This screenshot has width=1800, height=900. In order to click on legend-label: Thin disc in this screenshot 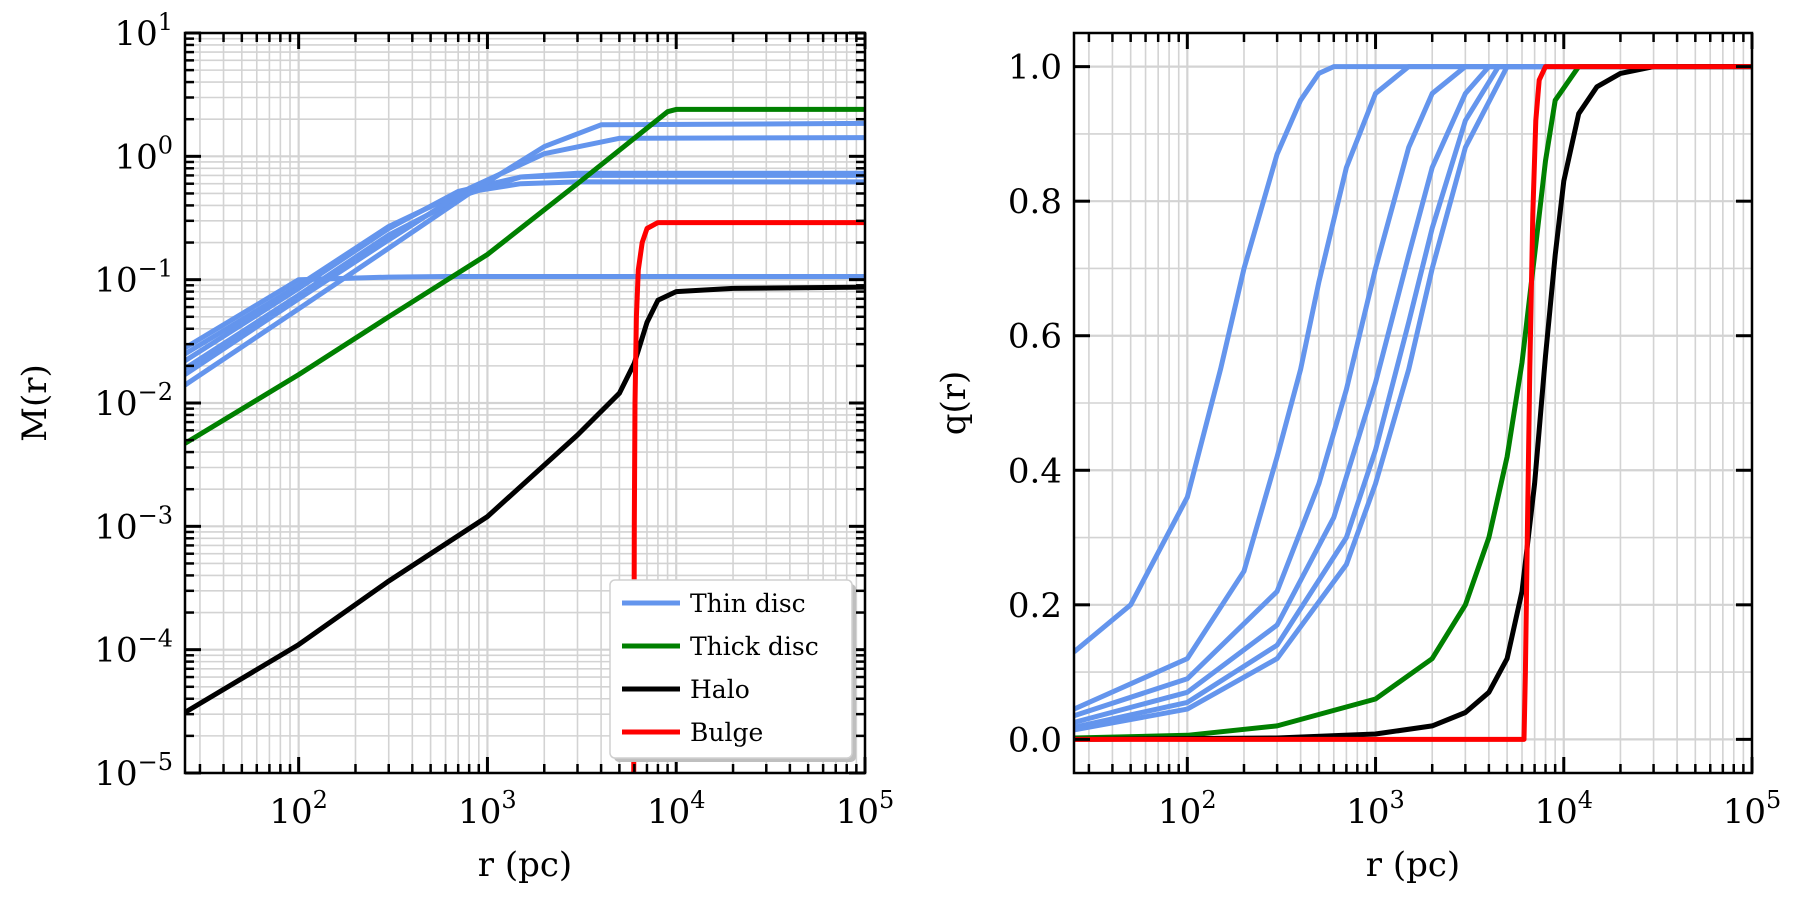, I will do `click(748, 603)`.